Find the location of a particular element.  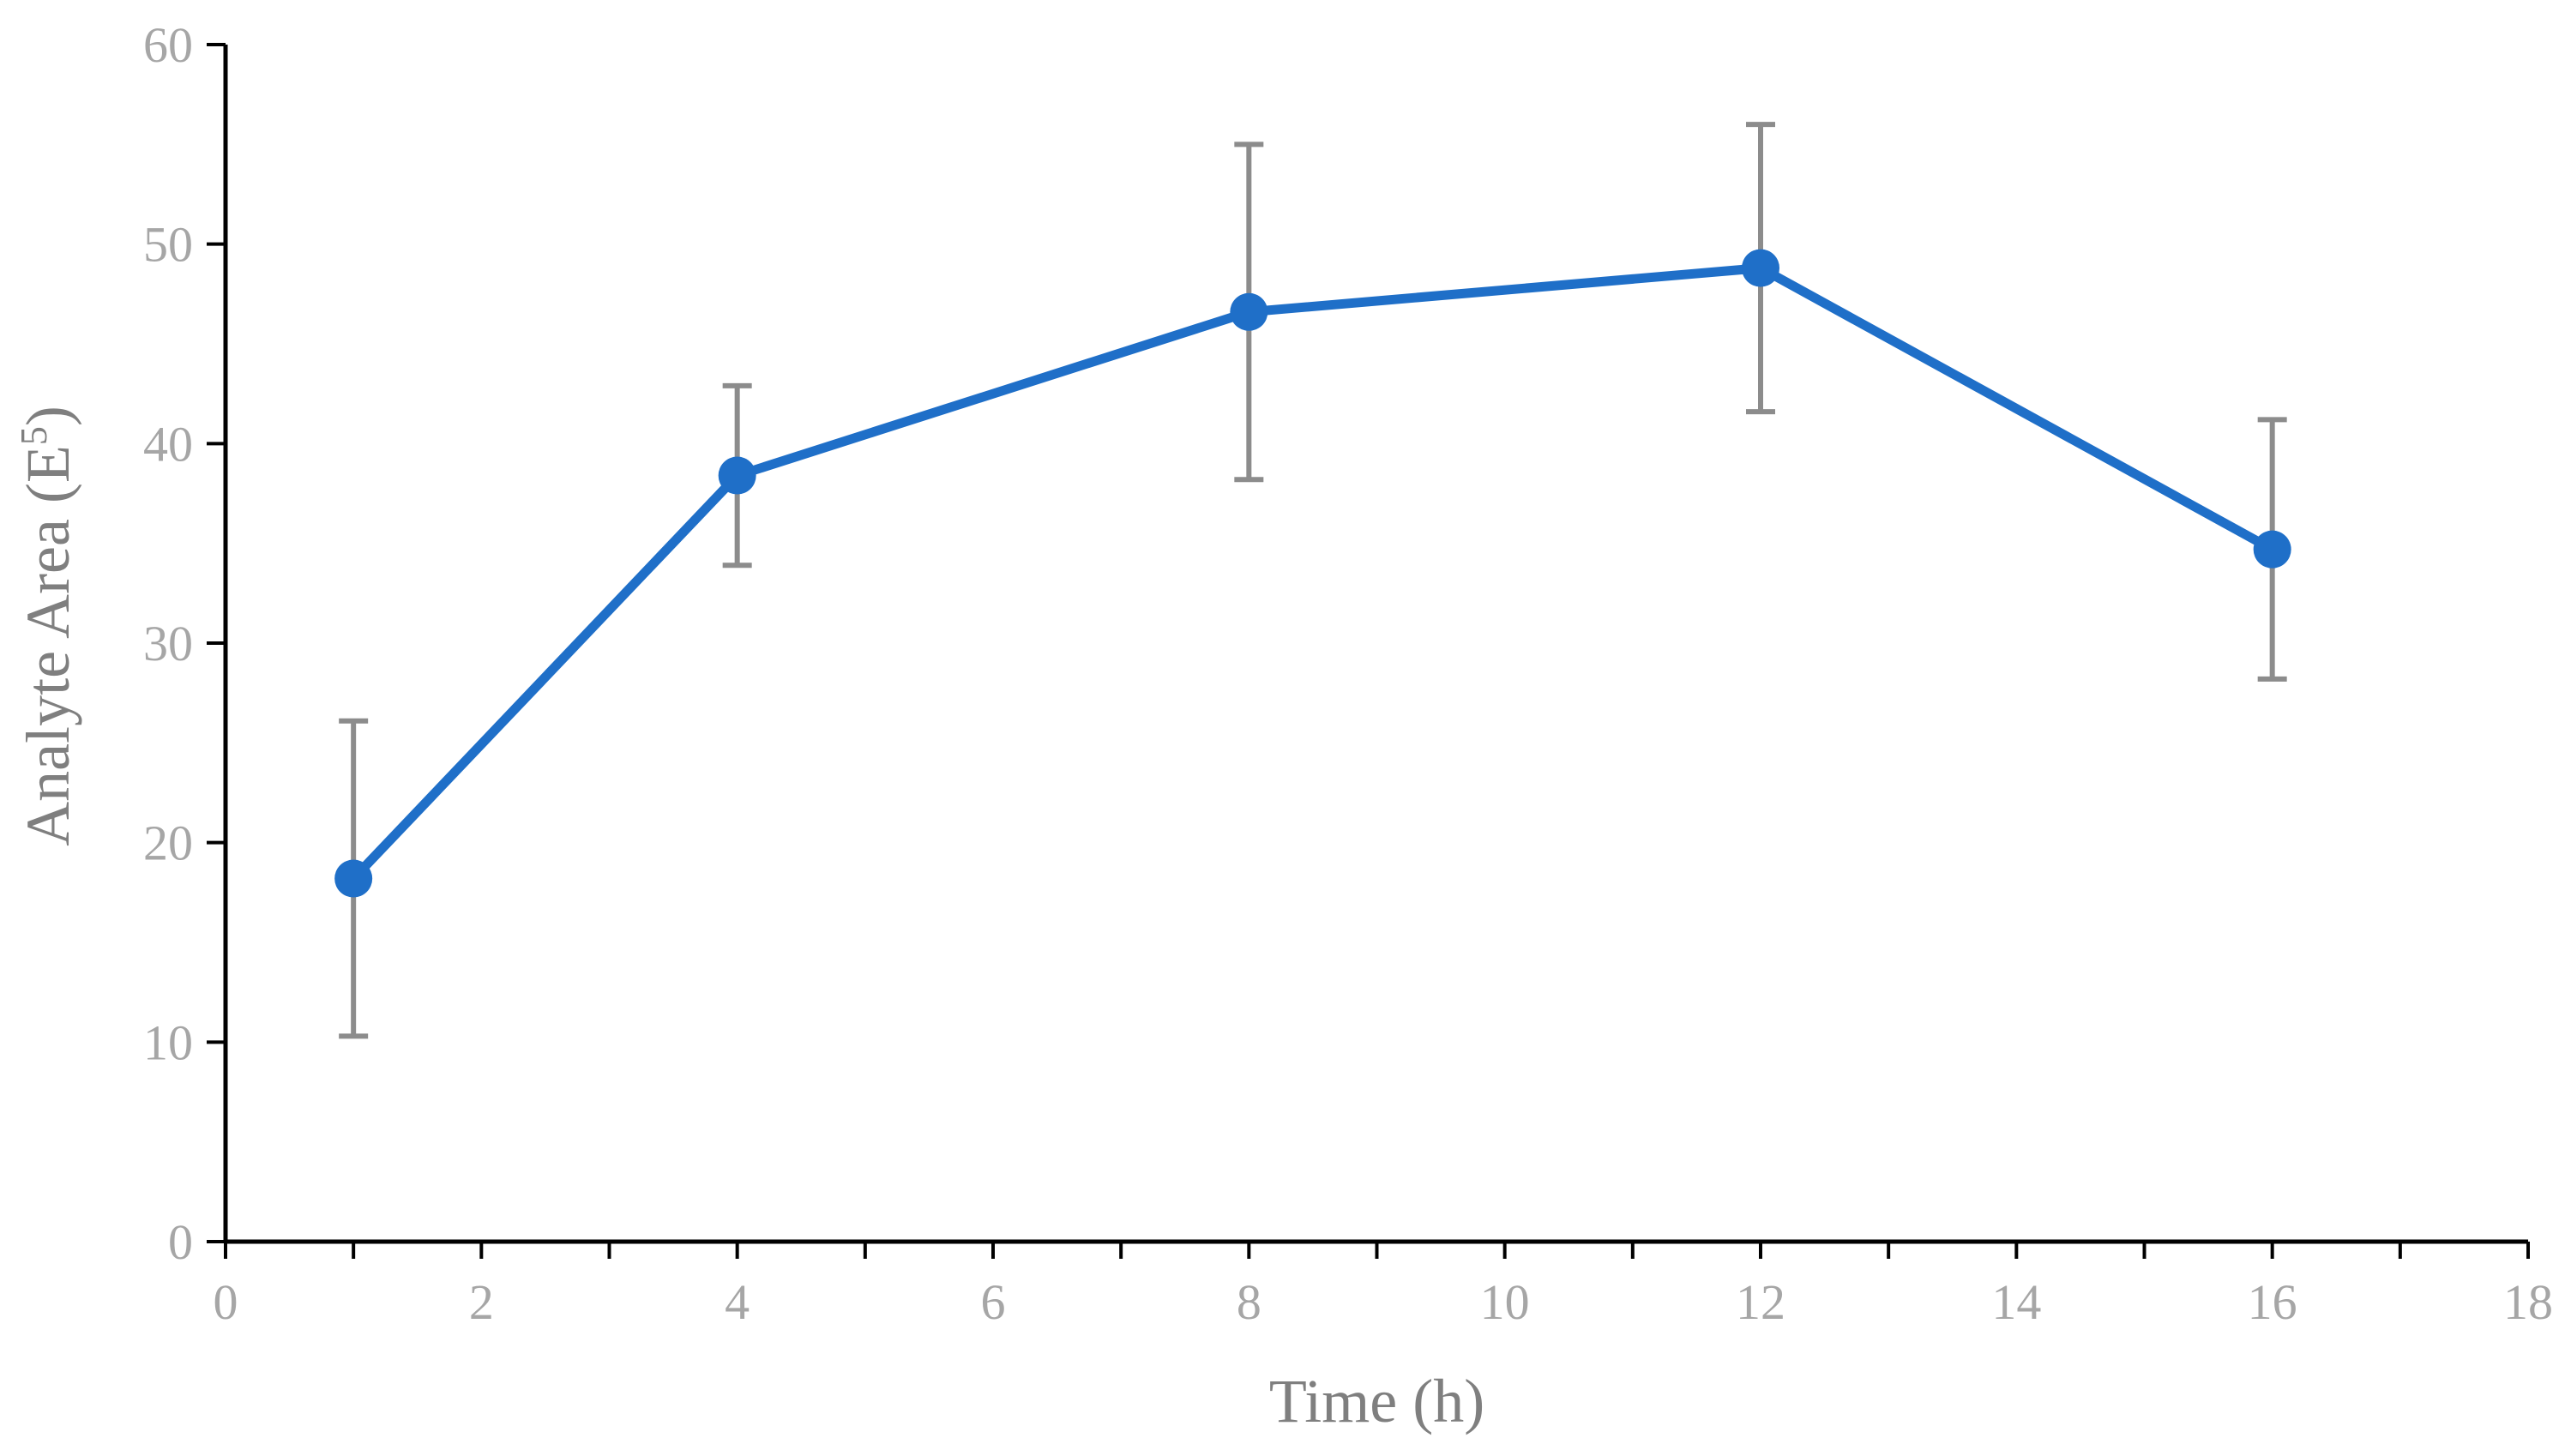

y-ticks: 0 10 20 30 40 50 60 is located at coordinates (184, 644).